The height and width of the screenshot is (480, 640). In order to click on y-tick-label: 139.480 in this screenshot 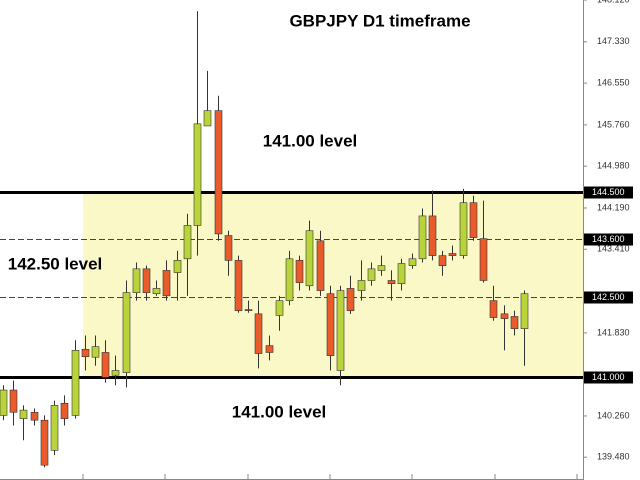, I will do `click(613, 457)`.